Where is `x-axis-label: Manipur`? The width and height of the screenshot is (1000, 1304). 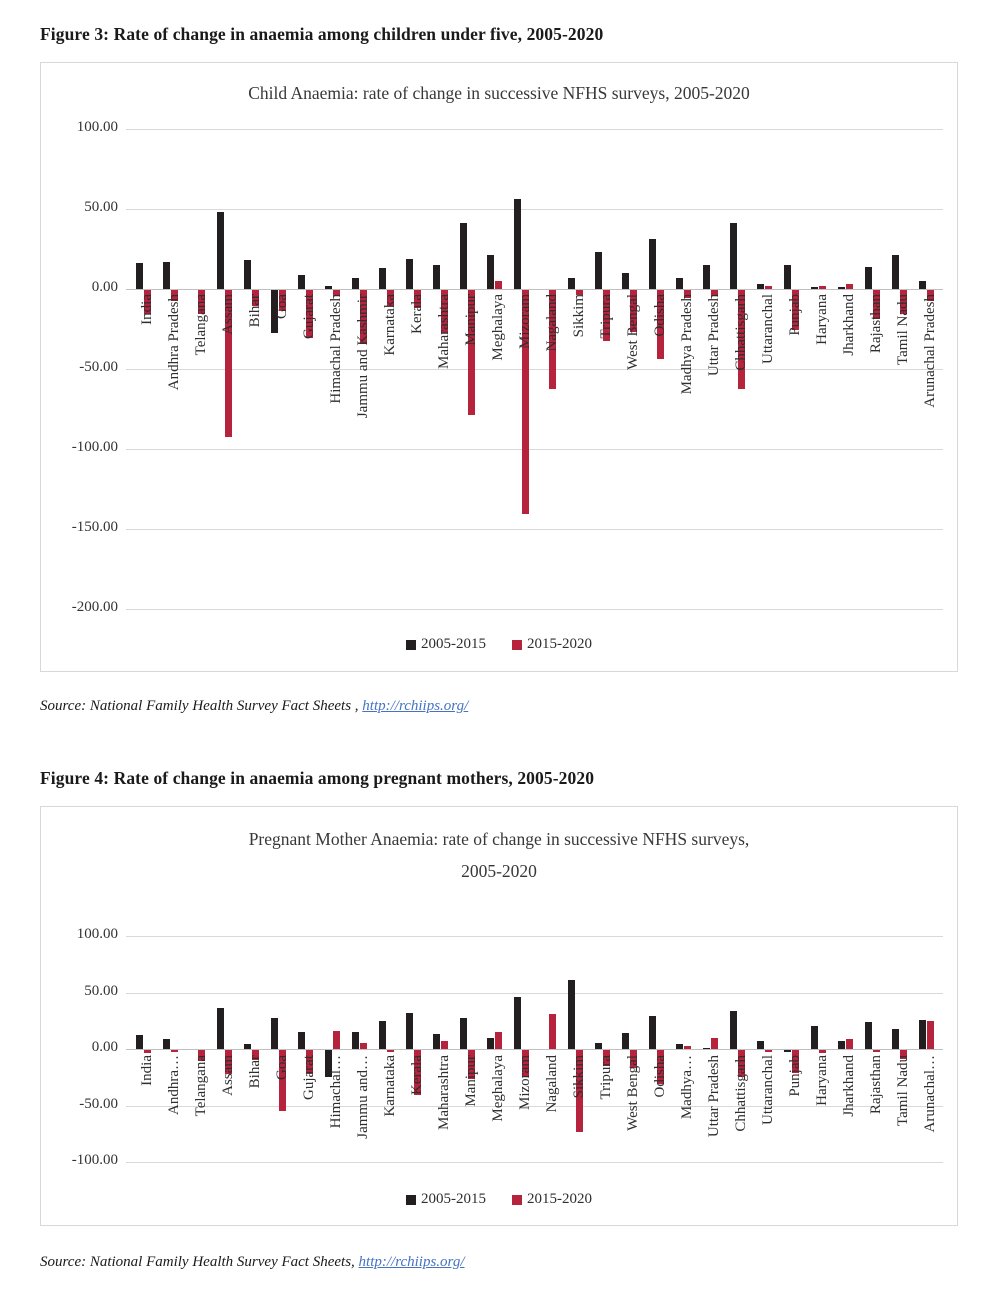 x-axis-label: Manipur is located at coordinates (471, 320).